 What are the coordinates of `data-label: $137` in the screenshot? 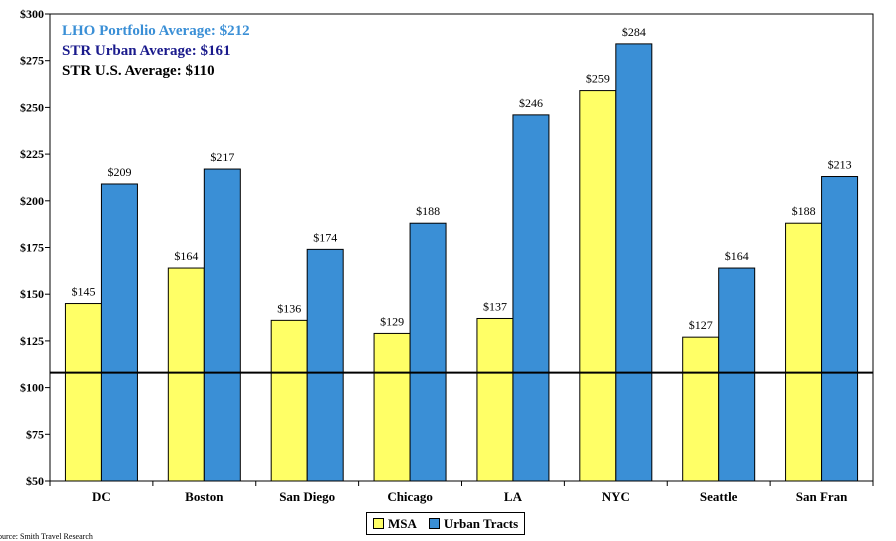 It's located at (495, 306).